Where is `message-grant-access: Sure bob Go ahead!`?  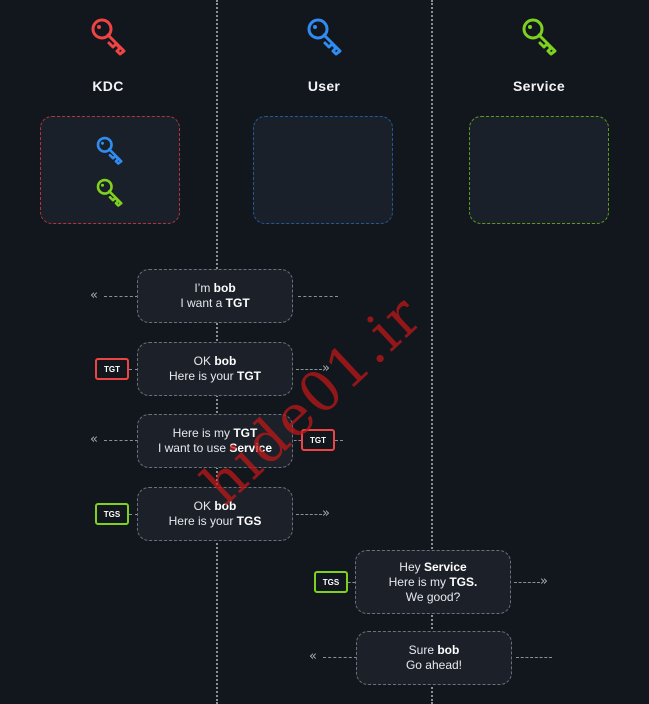
message-grant-access: Sure bob Go ahead! is located at coordinates (434, 658).